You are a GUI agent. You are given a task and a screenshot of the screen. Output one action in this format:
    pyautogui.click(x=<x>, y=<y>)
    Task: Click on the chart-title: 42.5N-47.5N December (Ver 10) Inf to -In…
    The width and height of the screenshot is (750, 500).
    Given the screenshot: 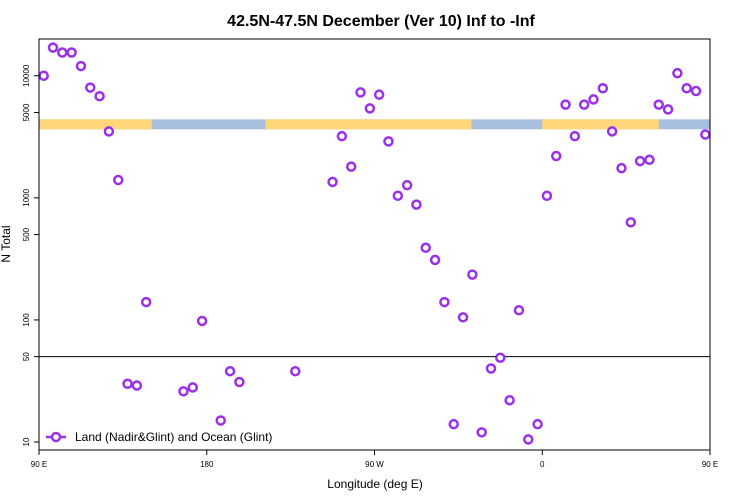 What is the action you would take?
    pyautogui.click(x=381, y=21)
    